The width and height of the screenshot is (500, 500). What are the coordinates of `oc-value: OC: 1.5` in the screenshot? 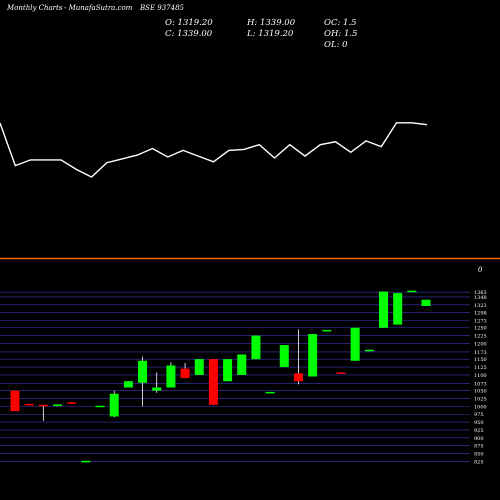 It's located at (340, 23).